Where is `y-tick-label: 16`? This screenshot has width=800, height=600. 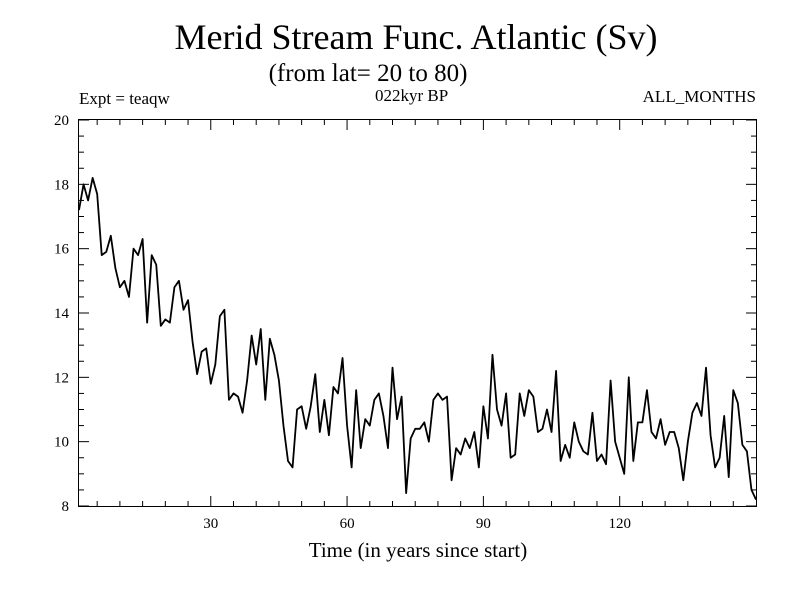
y-tick-label: 16 is located at coordinates (62, 250).